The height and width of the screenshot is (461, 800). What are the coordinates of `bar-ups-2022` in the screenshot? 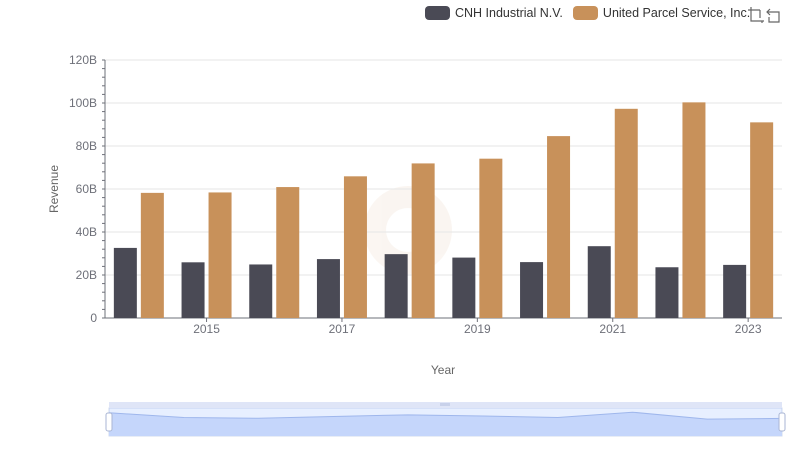 It's located at (694, 210).